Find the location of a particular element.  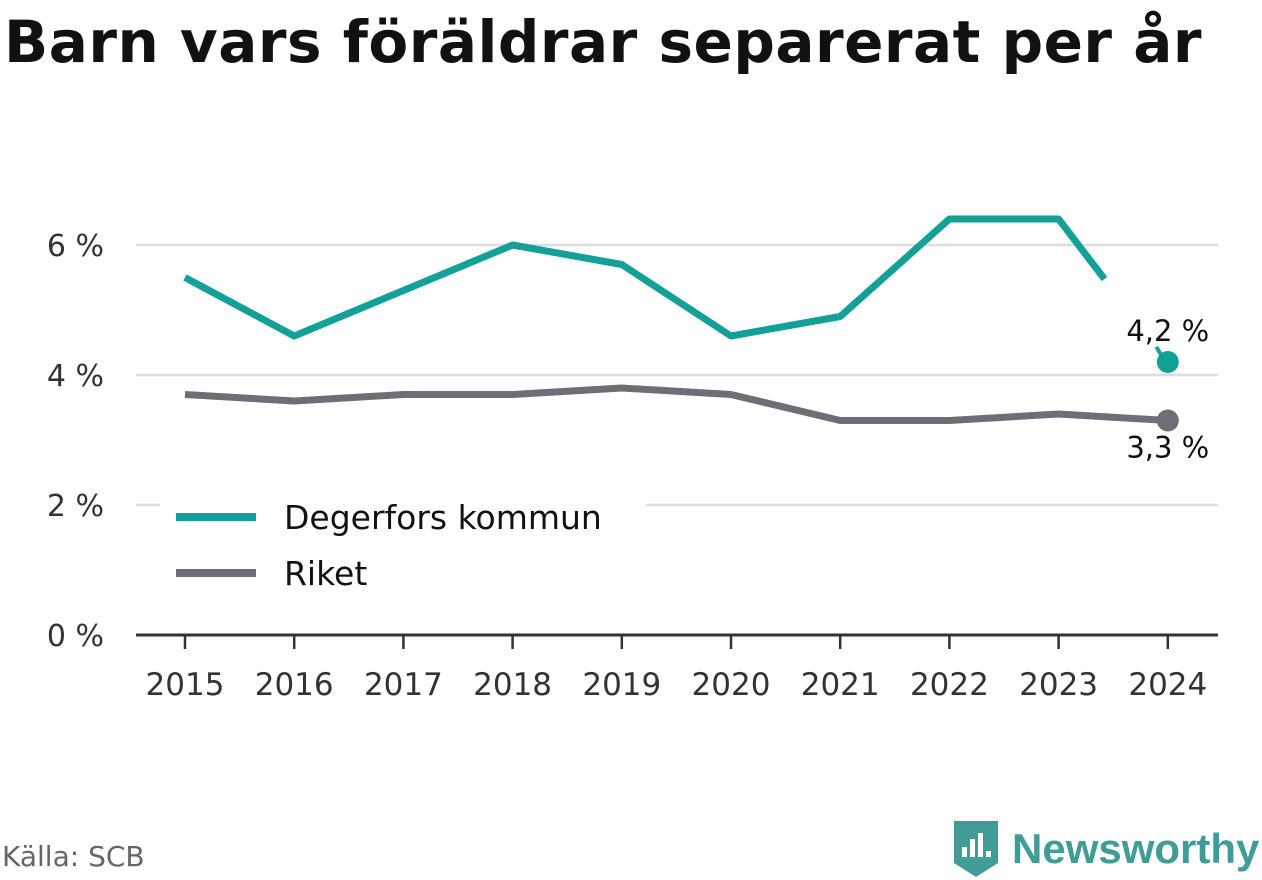

end-labels: 4,2 % 3,3 % is located at coordinates (1167, 389).